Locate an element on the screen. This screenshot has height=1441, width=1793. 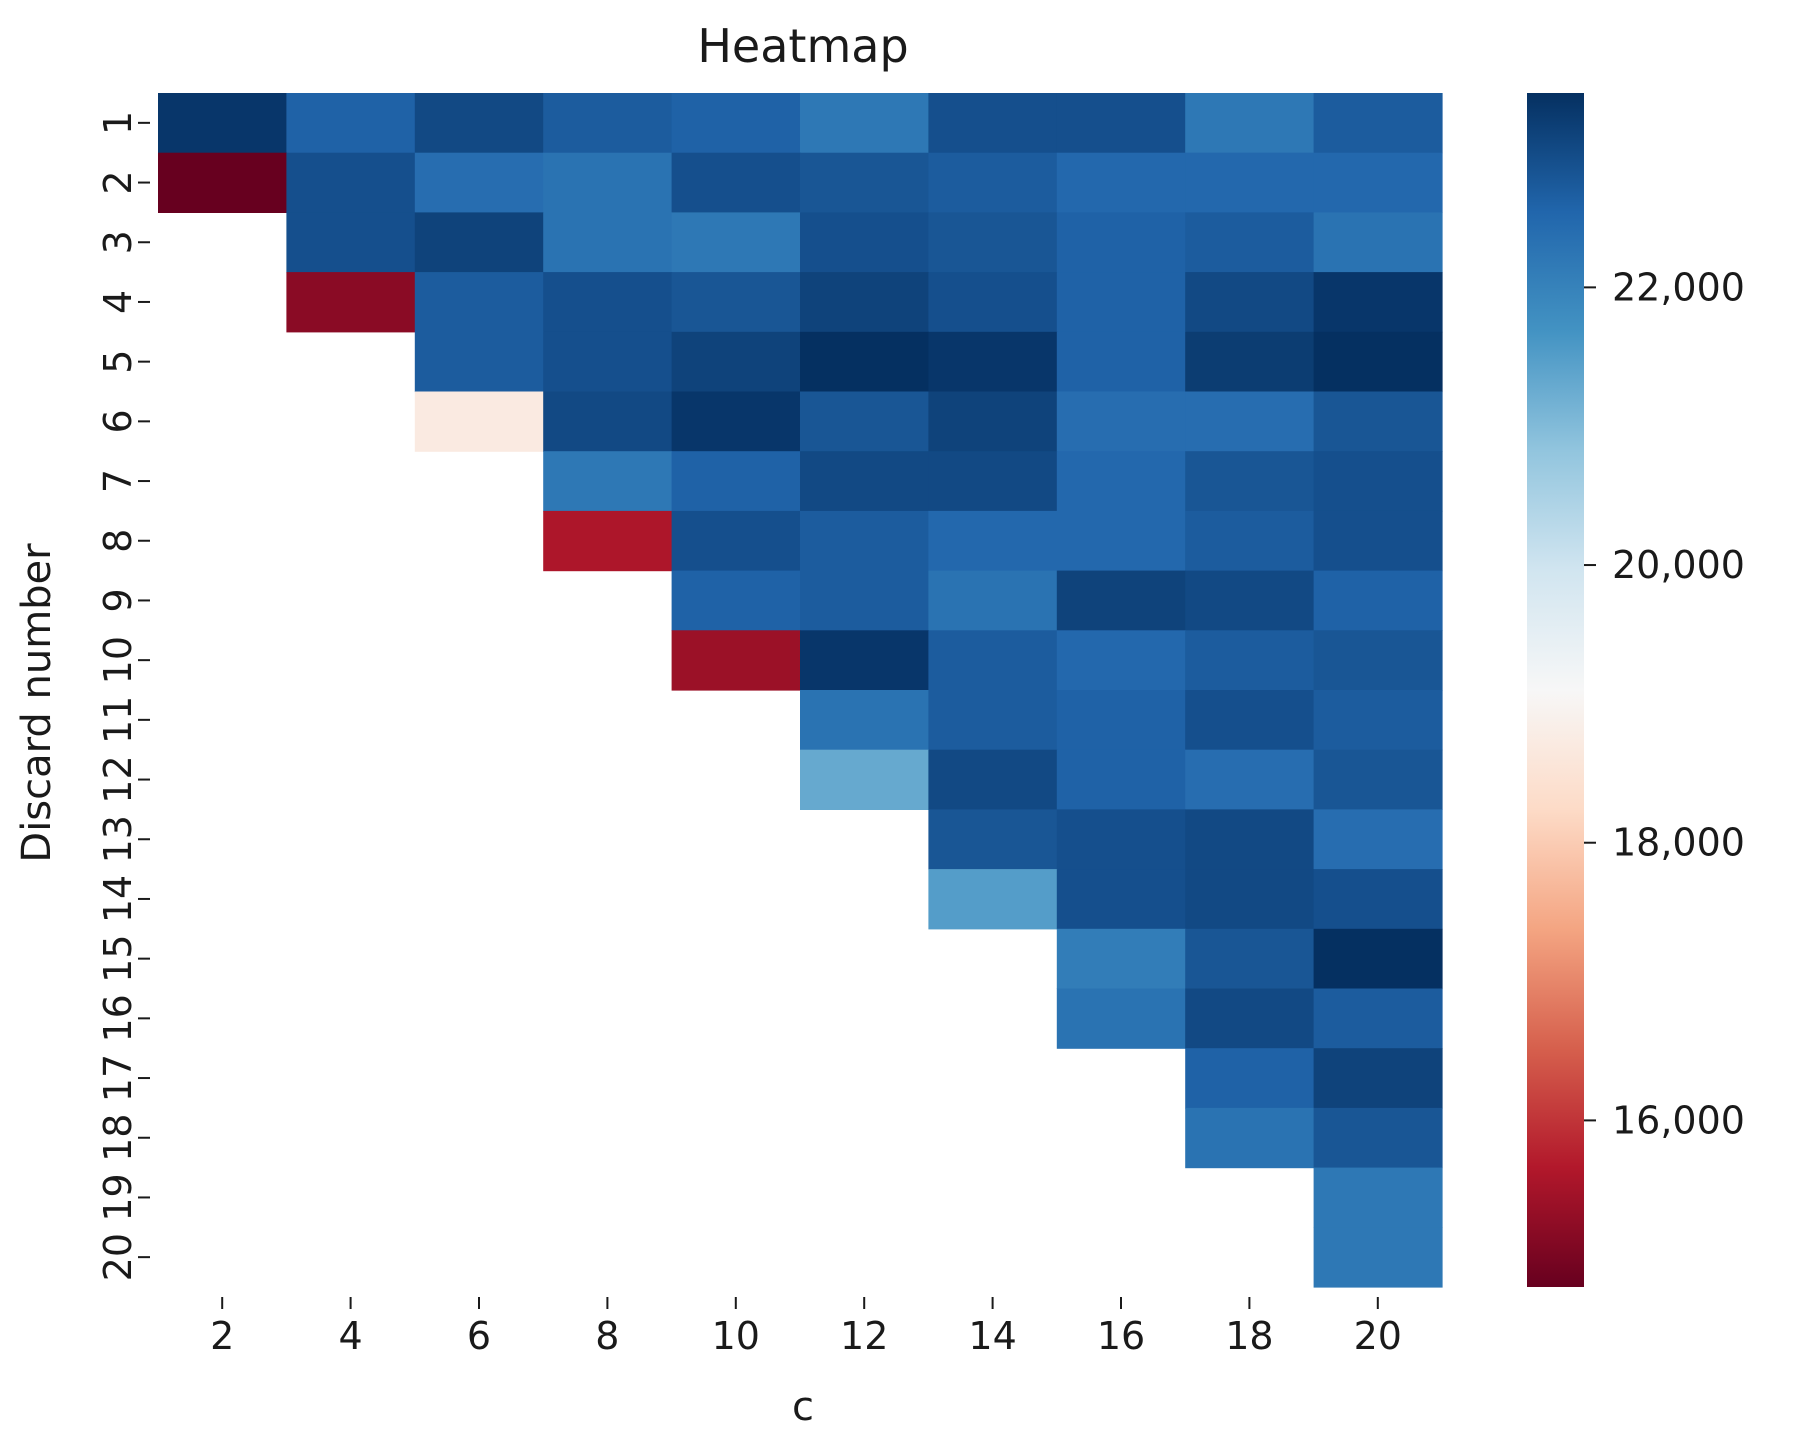
y-tick-label: 7 is located at coordinates (118, 481).